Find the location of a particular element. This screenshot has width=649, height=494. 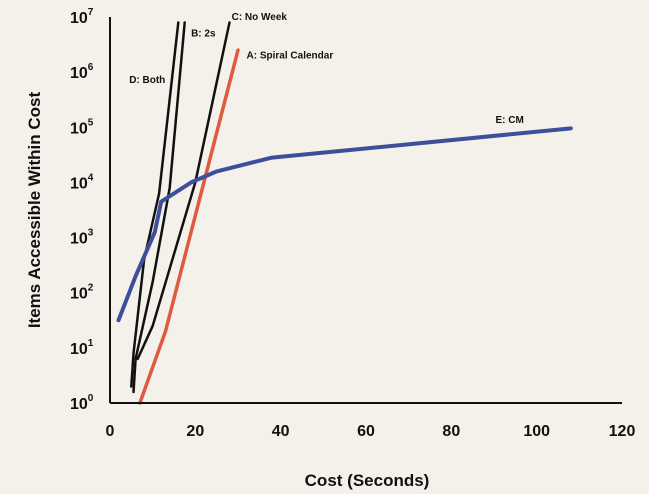

y-axis-title: Items Accessible Within Cost is located at coordinates (34, 210).